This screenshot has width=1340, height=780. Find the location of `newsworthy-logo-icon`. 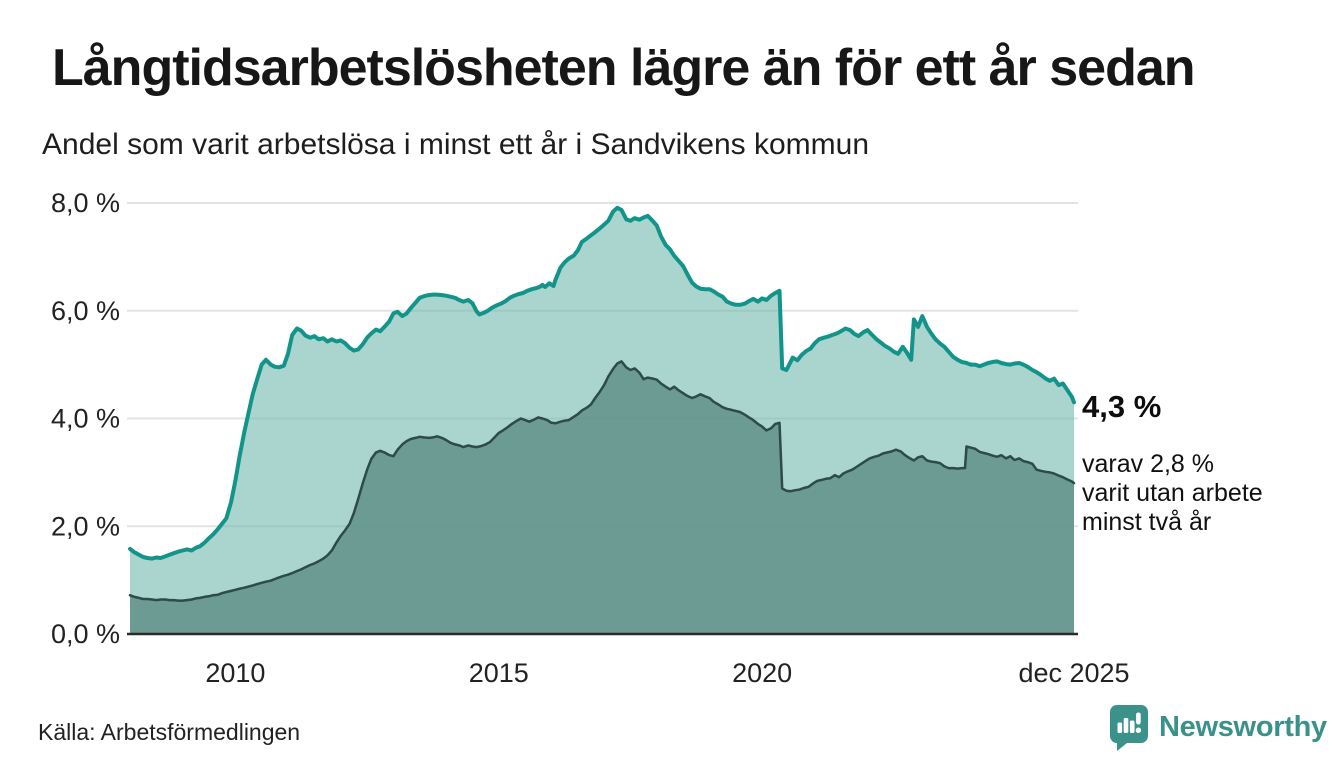

newsworthy-logo-icon is located at coordinates (1129, 728).